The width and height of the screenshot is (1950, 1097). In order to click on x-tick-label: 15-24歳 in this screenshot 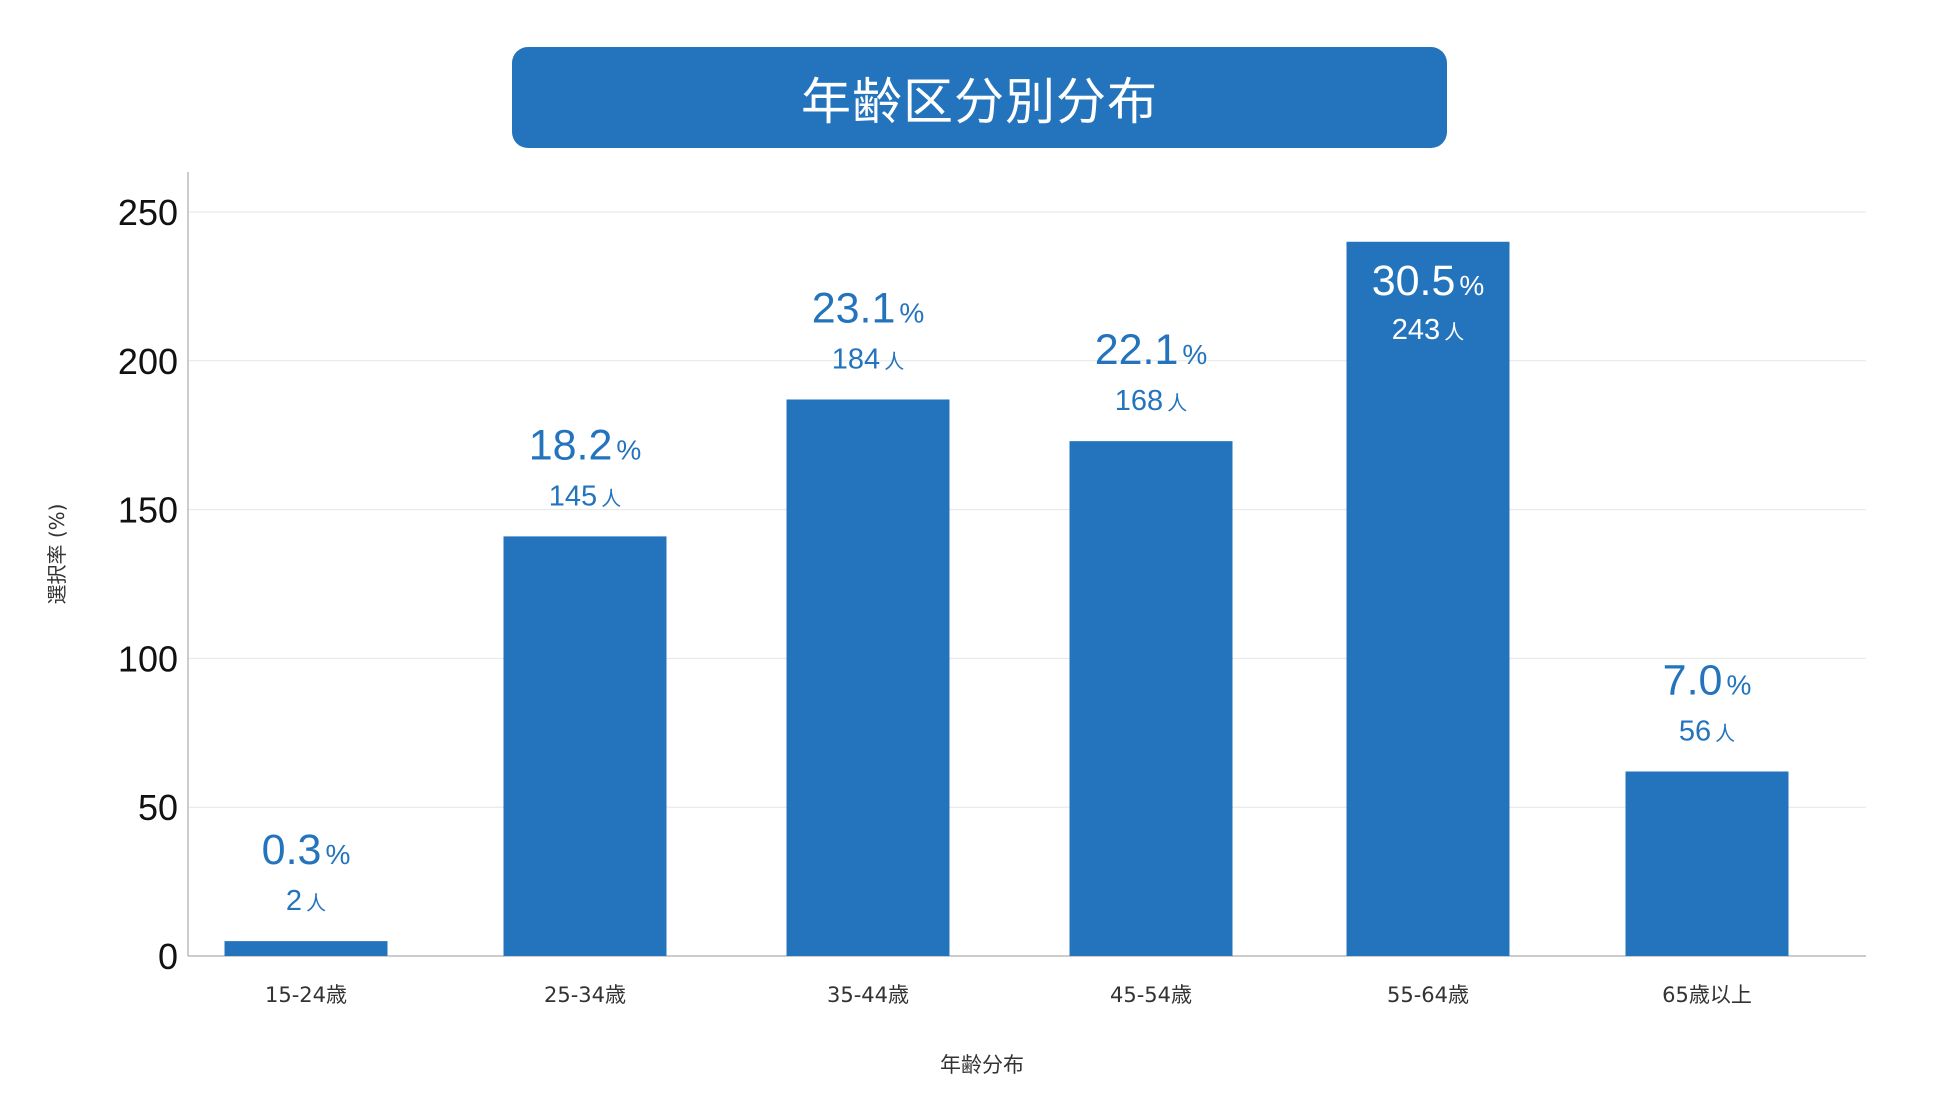, I will do `click(306, 995)`.